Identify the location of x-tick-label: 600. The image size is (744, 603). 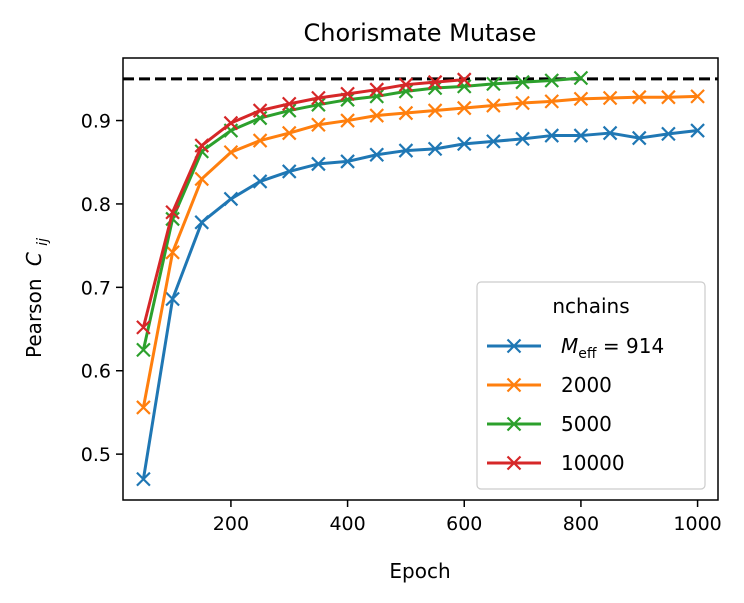
(464, 524).